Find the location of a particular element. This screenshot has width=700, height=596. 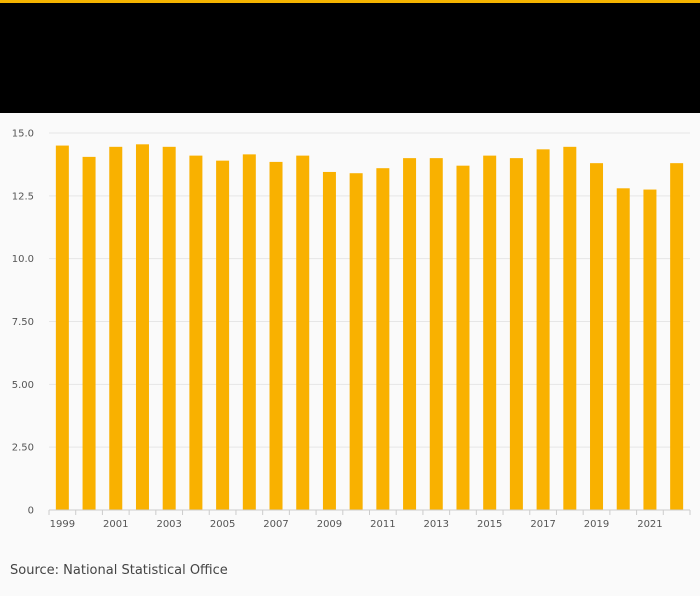

y-tick-label: 10.0 is located at coordinates (23, 259).